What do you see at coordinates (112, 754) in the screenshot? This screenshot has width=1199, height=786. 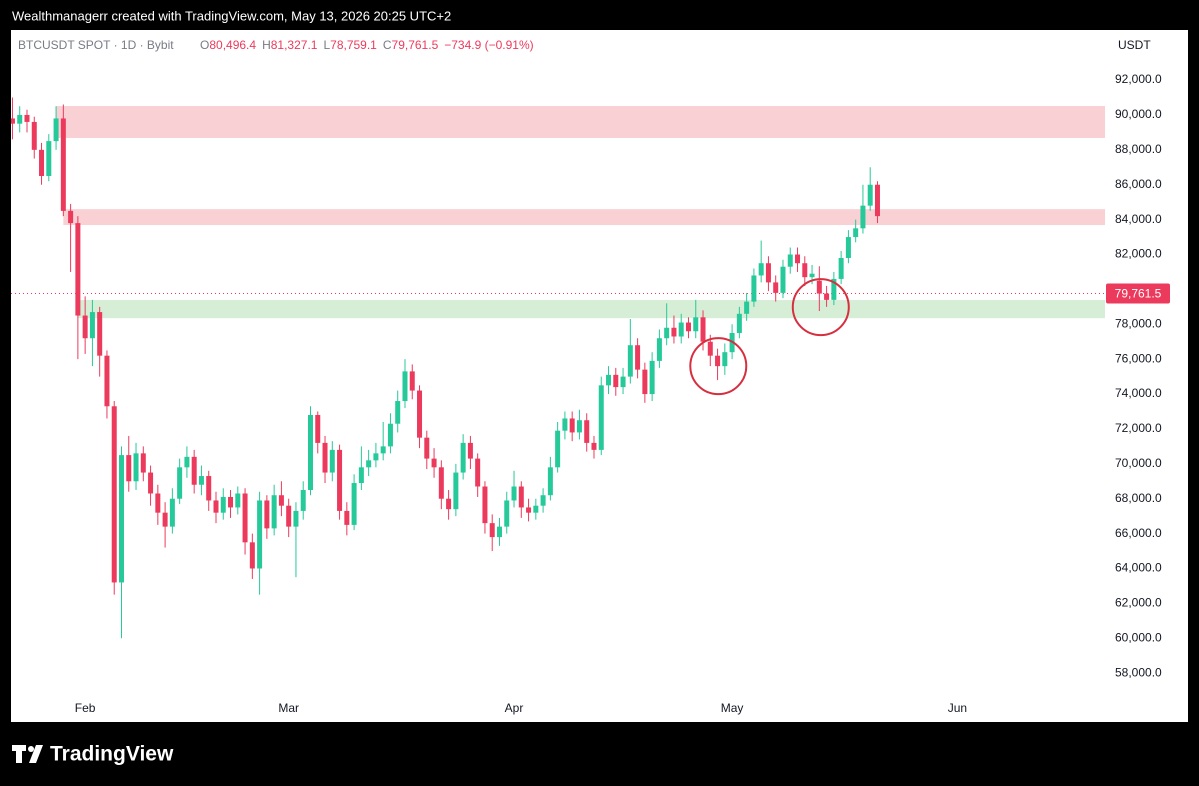 I see `footer-brand: TradingView` at bounding box center [112, 754].